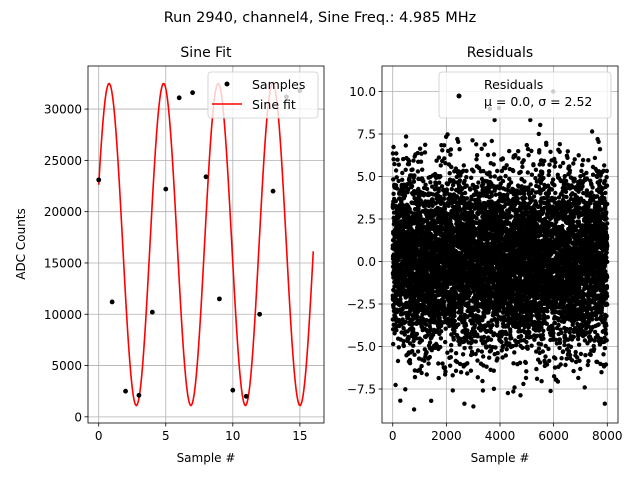  Describe the element at coordinates (63, 315) in the screenshot. I see `sine-fit-ytick-label: 10000` at that location.